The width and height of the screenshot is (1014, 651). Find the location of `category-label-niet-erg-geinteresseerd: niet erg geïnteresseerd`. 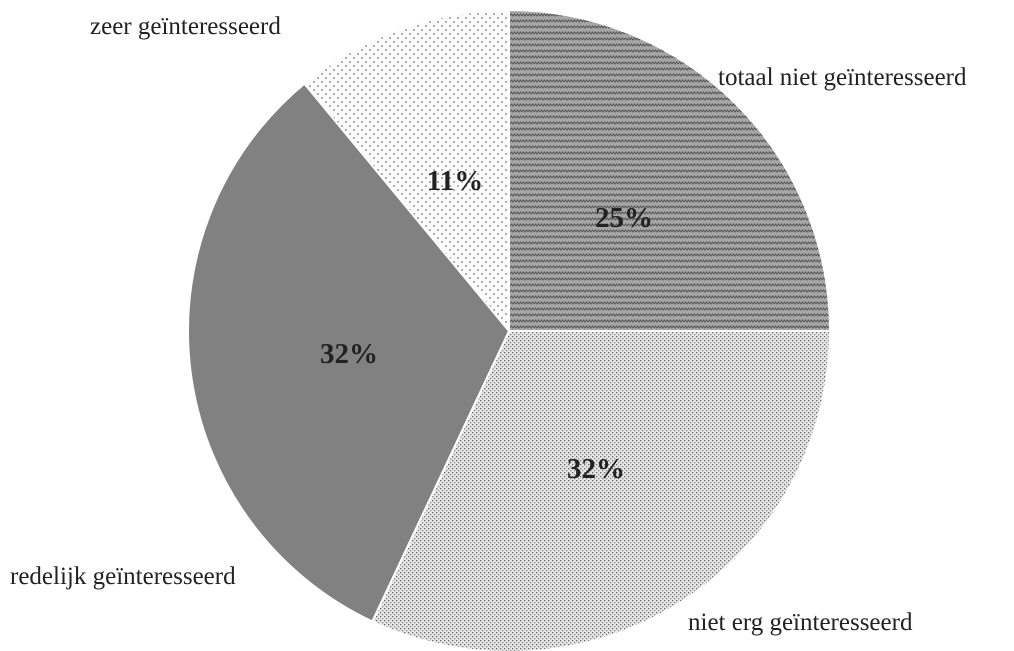

category-label-niet-erg-geinteresseerd: niet erg geïnteresseerd is located at coordinates (800, 622).